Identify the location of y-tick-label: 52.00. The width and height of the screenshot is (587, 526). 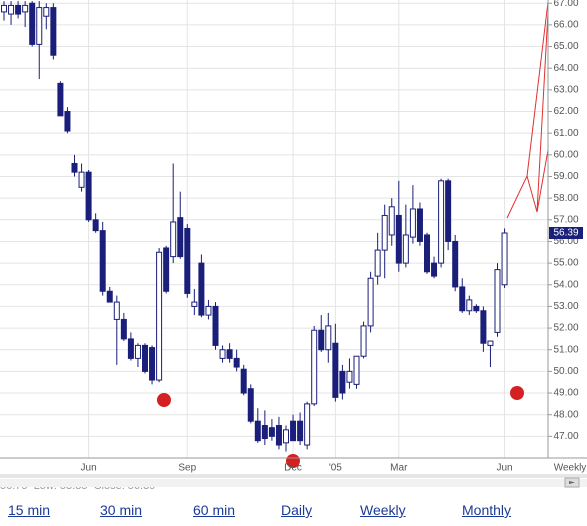
(565, 328).